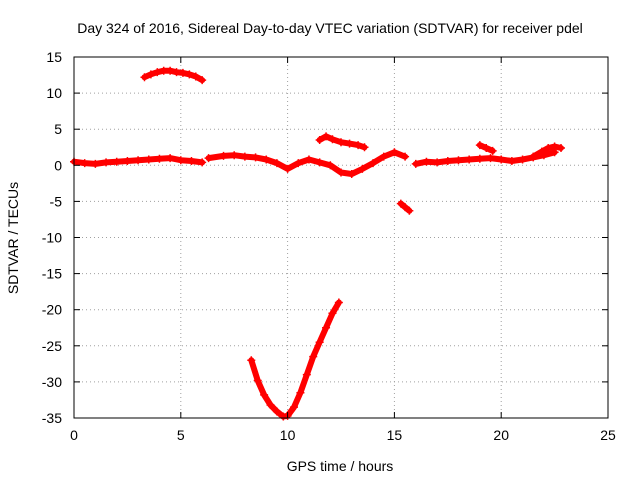 This screenshot has height=485, width=640. What do you see at coordinates (501, 435) in the screenshot?
I see `x-tick-label: 20` at bounding box center [501, 435].